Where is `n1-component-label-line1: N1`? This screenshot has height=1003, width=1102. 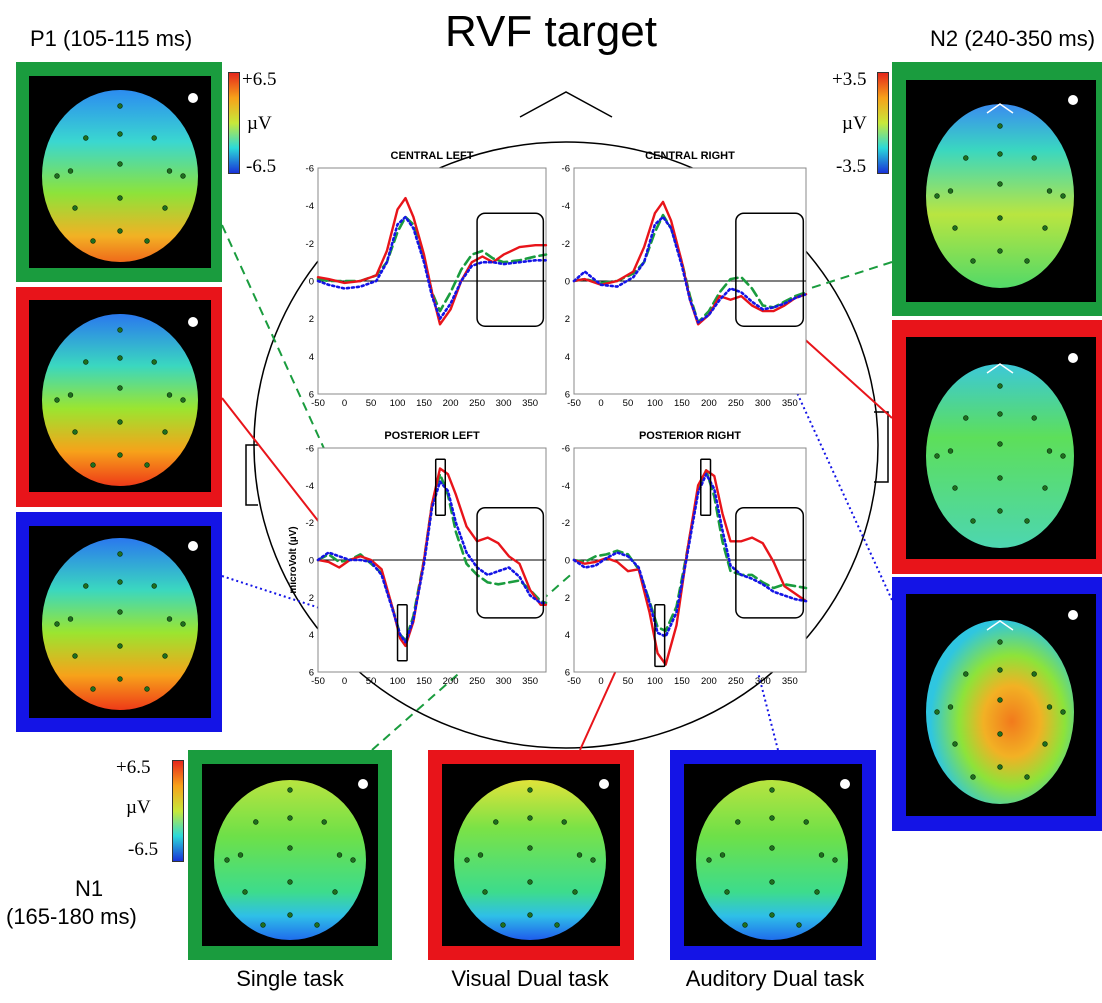 n1-component-label-line1: N1 is located at coordinates (89, 888).